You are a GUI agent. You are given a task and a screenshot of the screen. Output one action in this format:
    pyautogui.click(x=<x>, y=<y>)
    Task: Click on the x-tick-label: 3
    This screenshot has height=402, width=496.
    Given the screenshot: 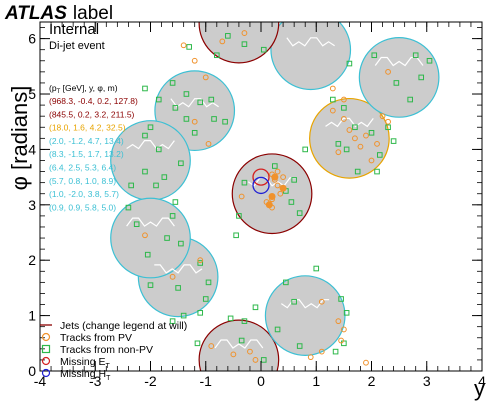 What is the action you would take?
    pyautogui.click(x=427, y=381)
    